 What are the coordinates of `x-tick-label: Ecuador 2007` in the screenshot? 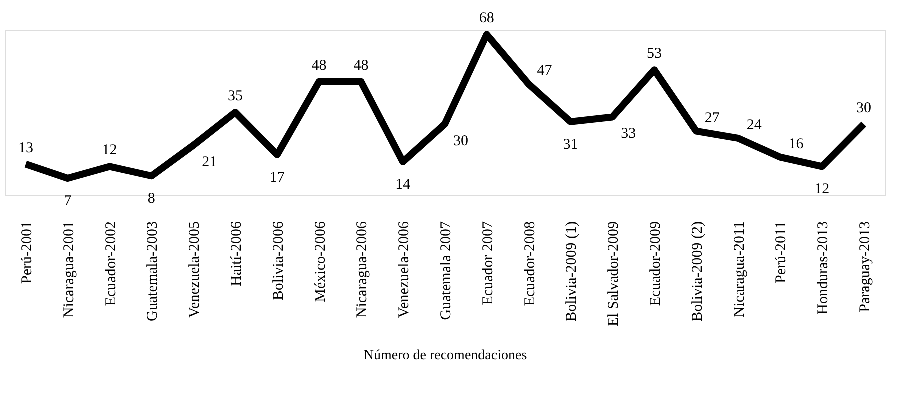 It's located at (488, 263).